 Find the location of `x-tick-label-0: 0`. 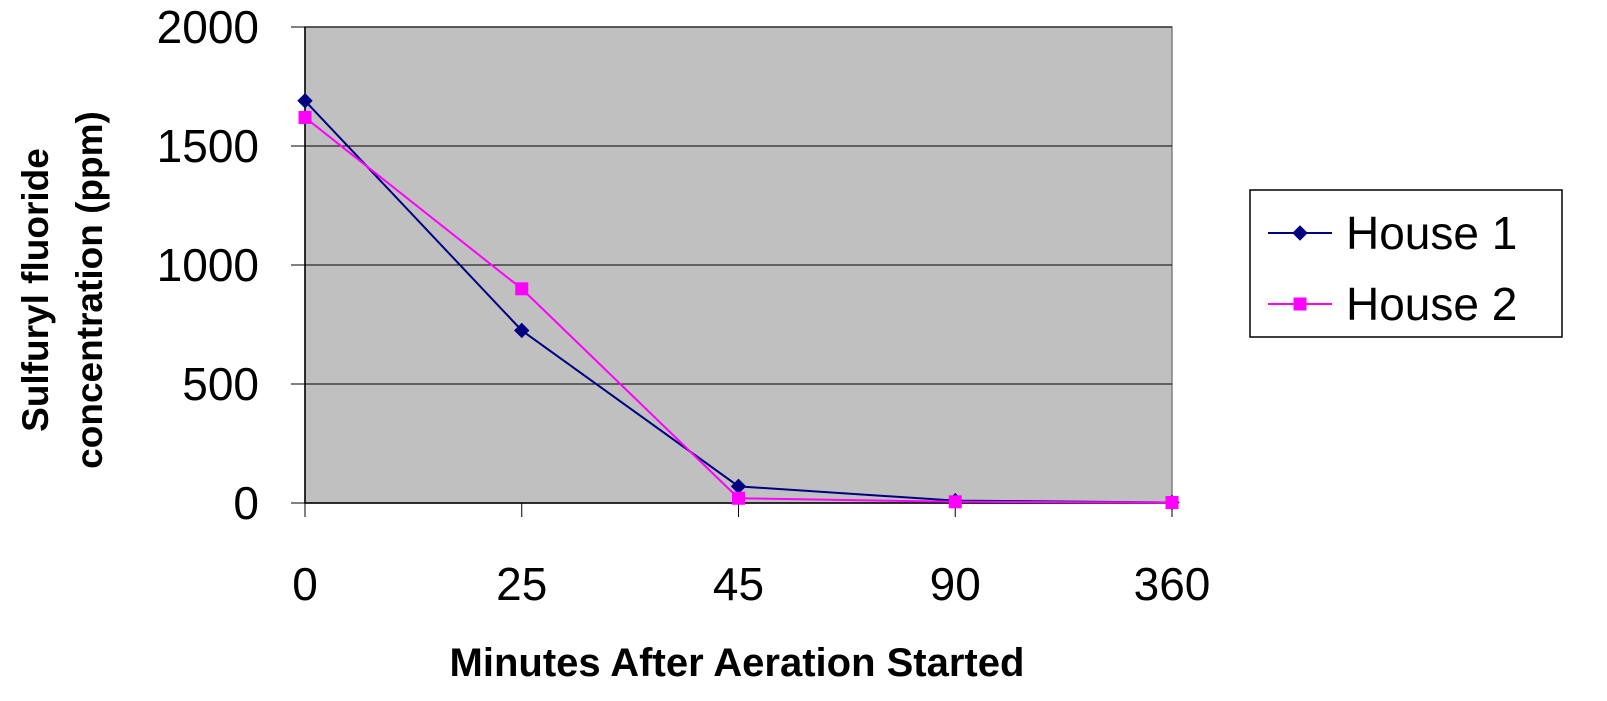

x-tick-label-0: 0 is located at coordinates (305, 584).